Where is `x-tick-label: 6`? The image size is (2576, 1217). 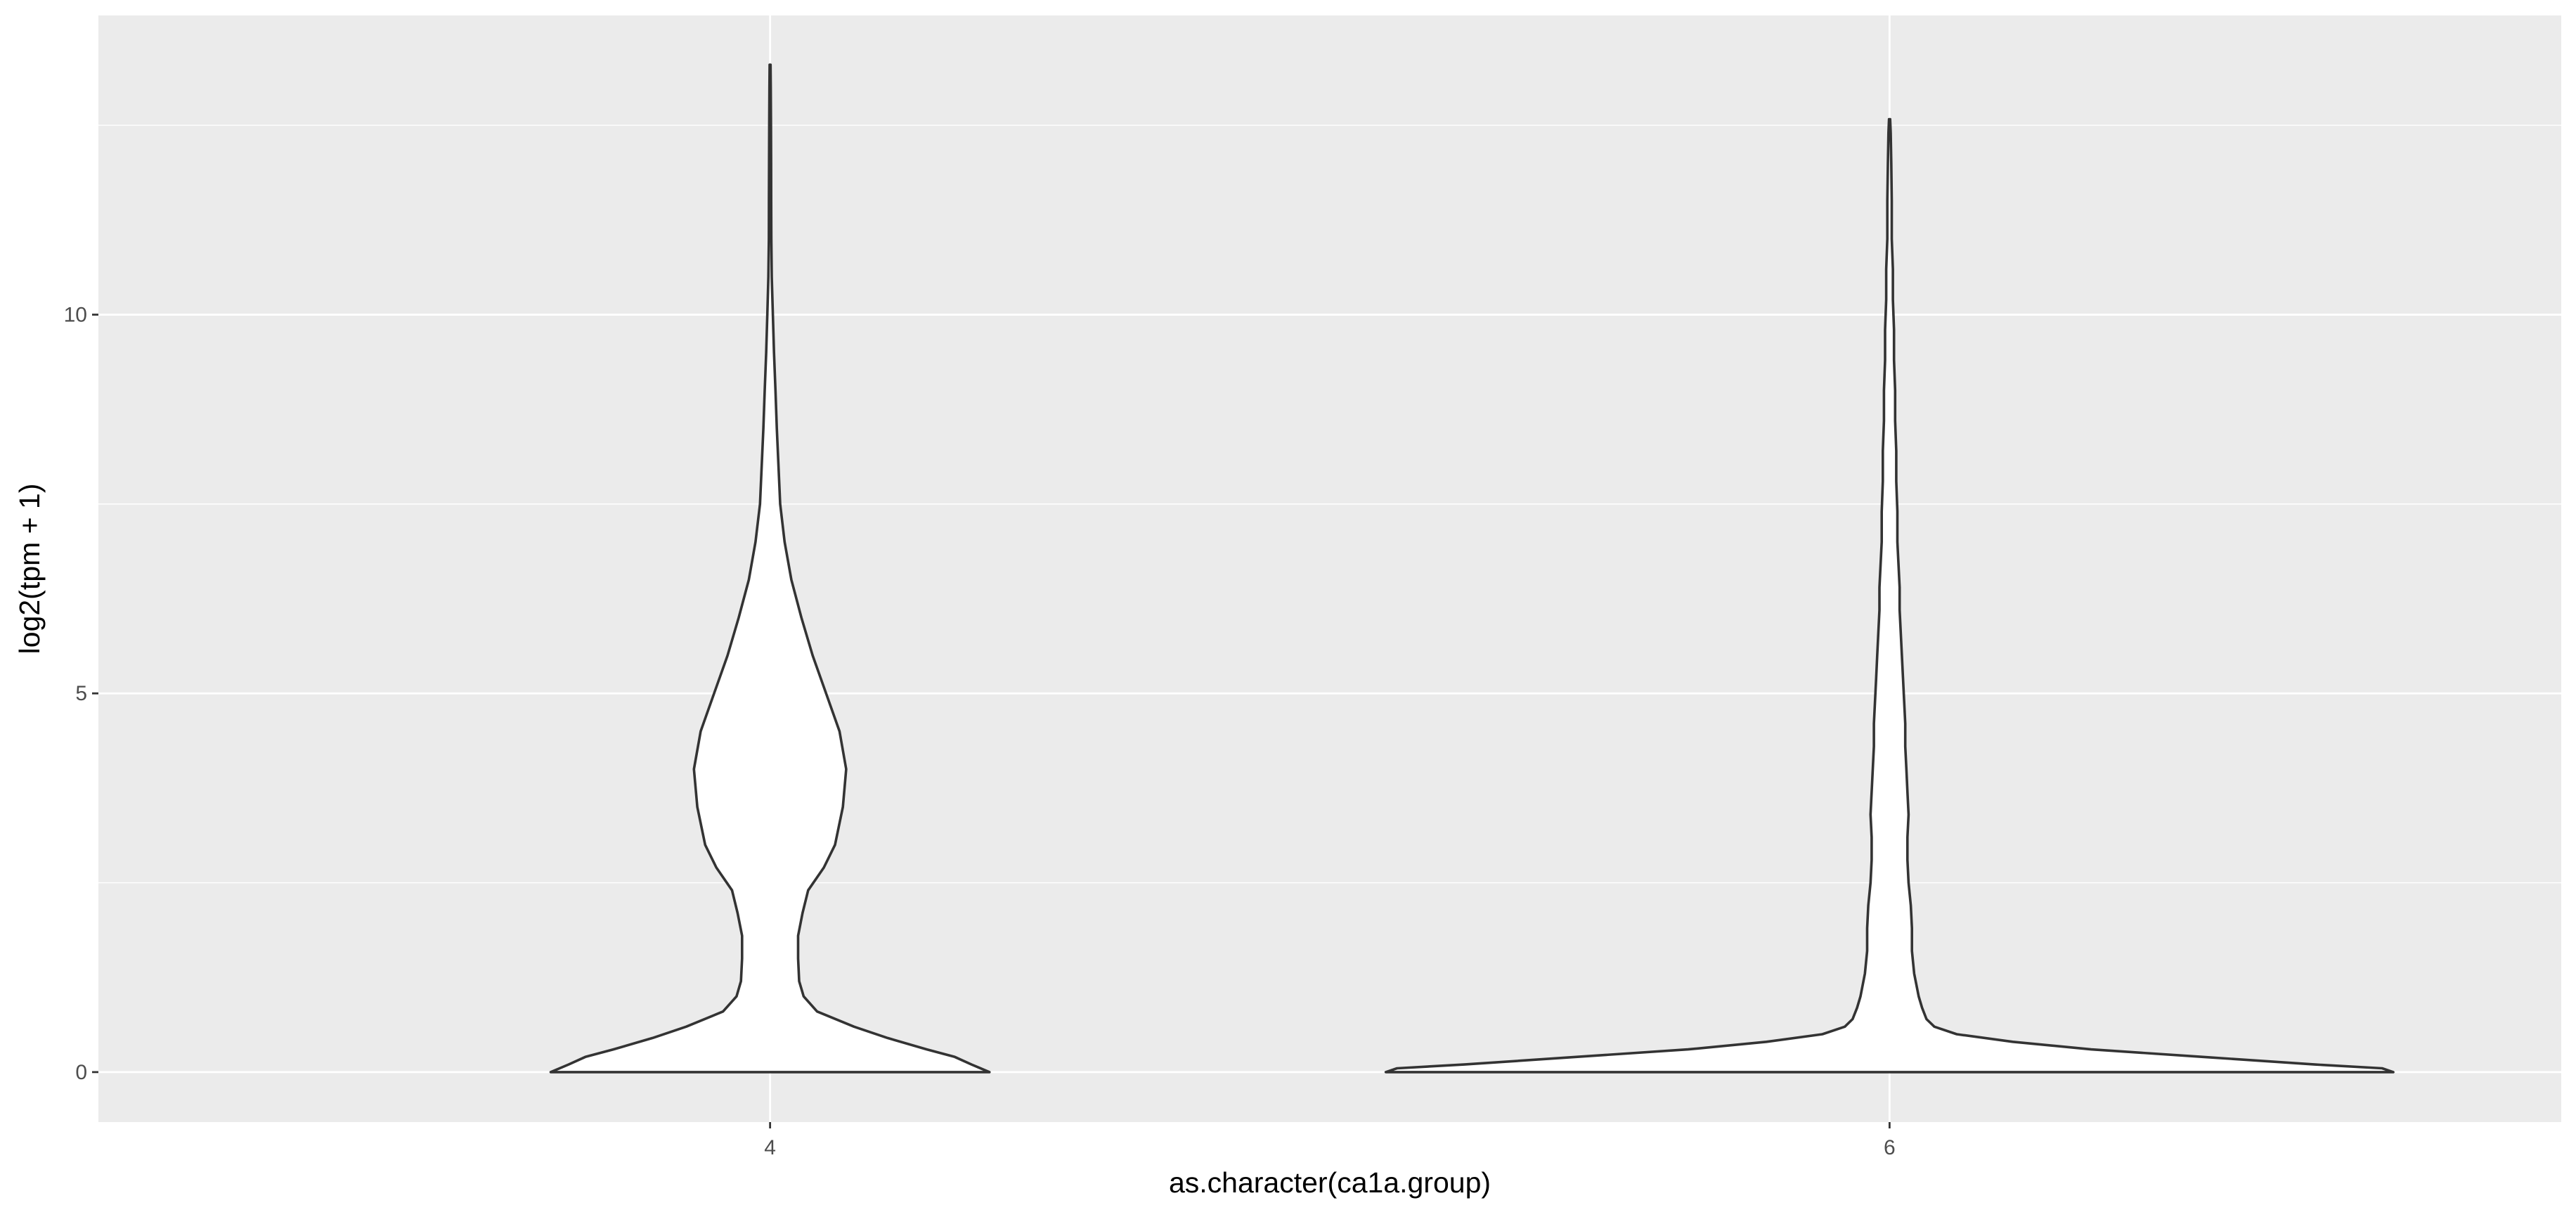 x-tick-label: 6 is located at coordinates (1890, 1147).